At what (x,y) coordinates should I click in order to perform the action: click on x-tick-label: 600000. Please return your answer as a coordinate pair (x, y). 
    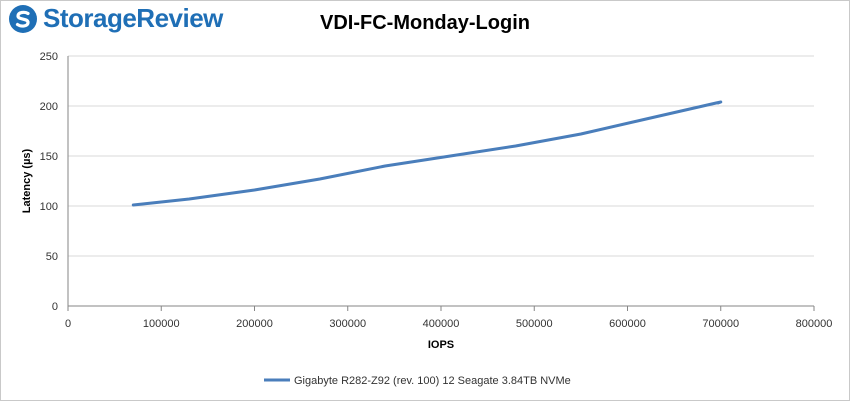
    Looking at the image, I should click on (627, 324).